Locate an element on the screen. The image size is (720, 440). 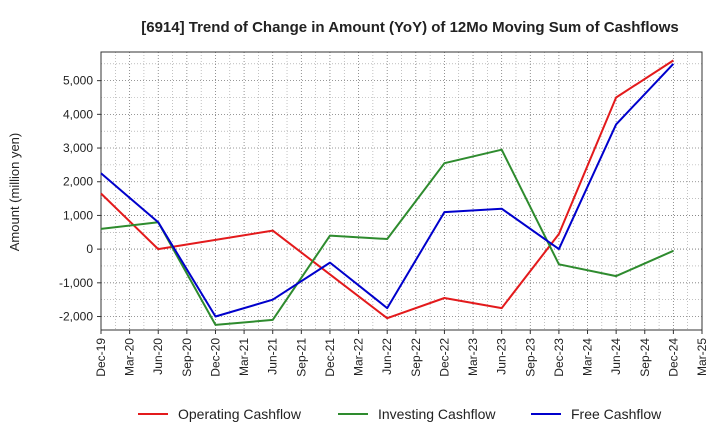
x-tick-label: Mar-20 is located at coordinates (130, 357).